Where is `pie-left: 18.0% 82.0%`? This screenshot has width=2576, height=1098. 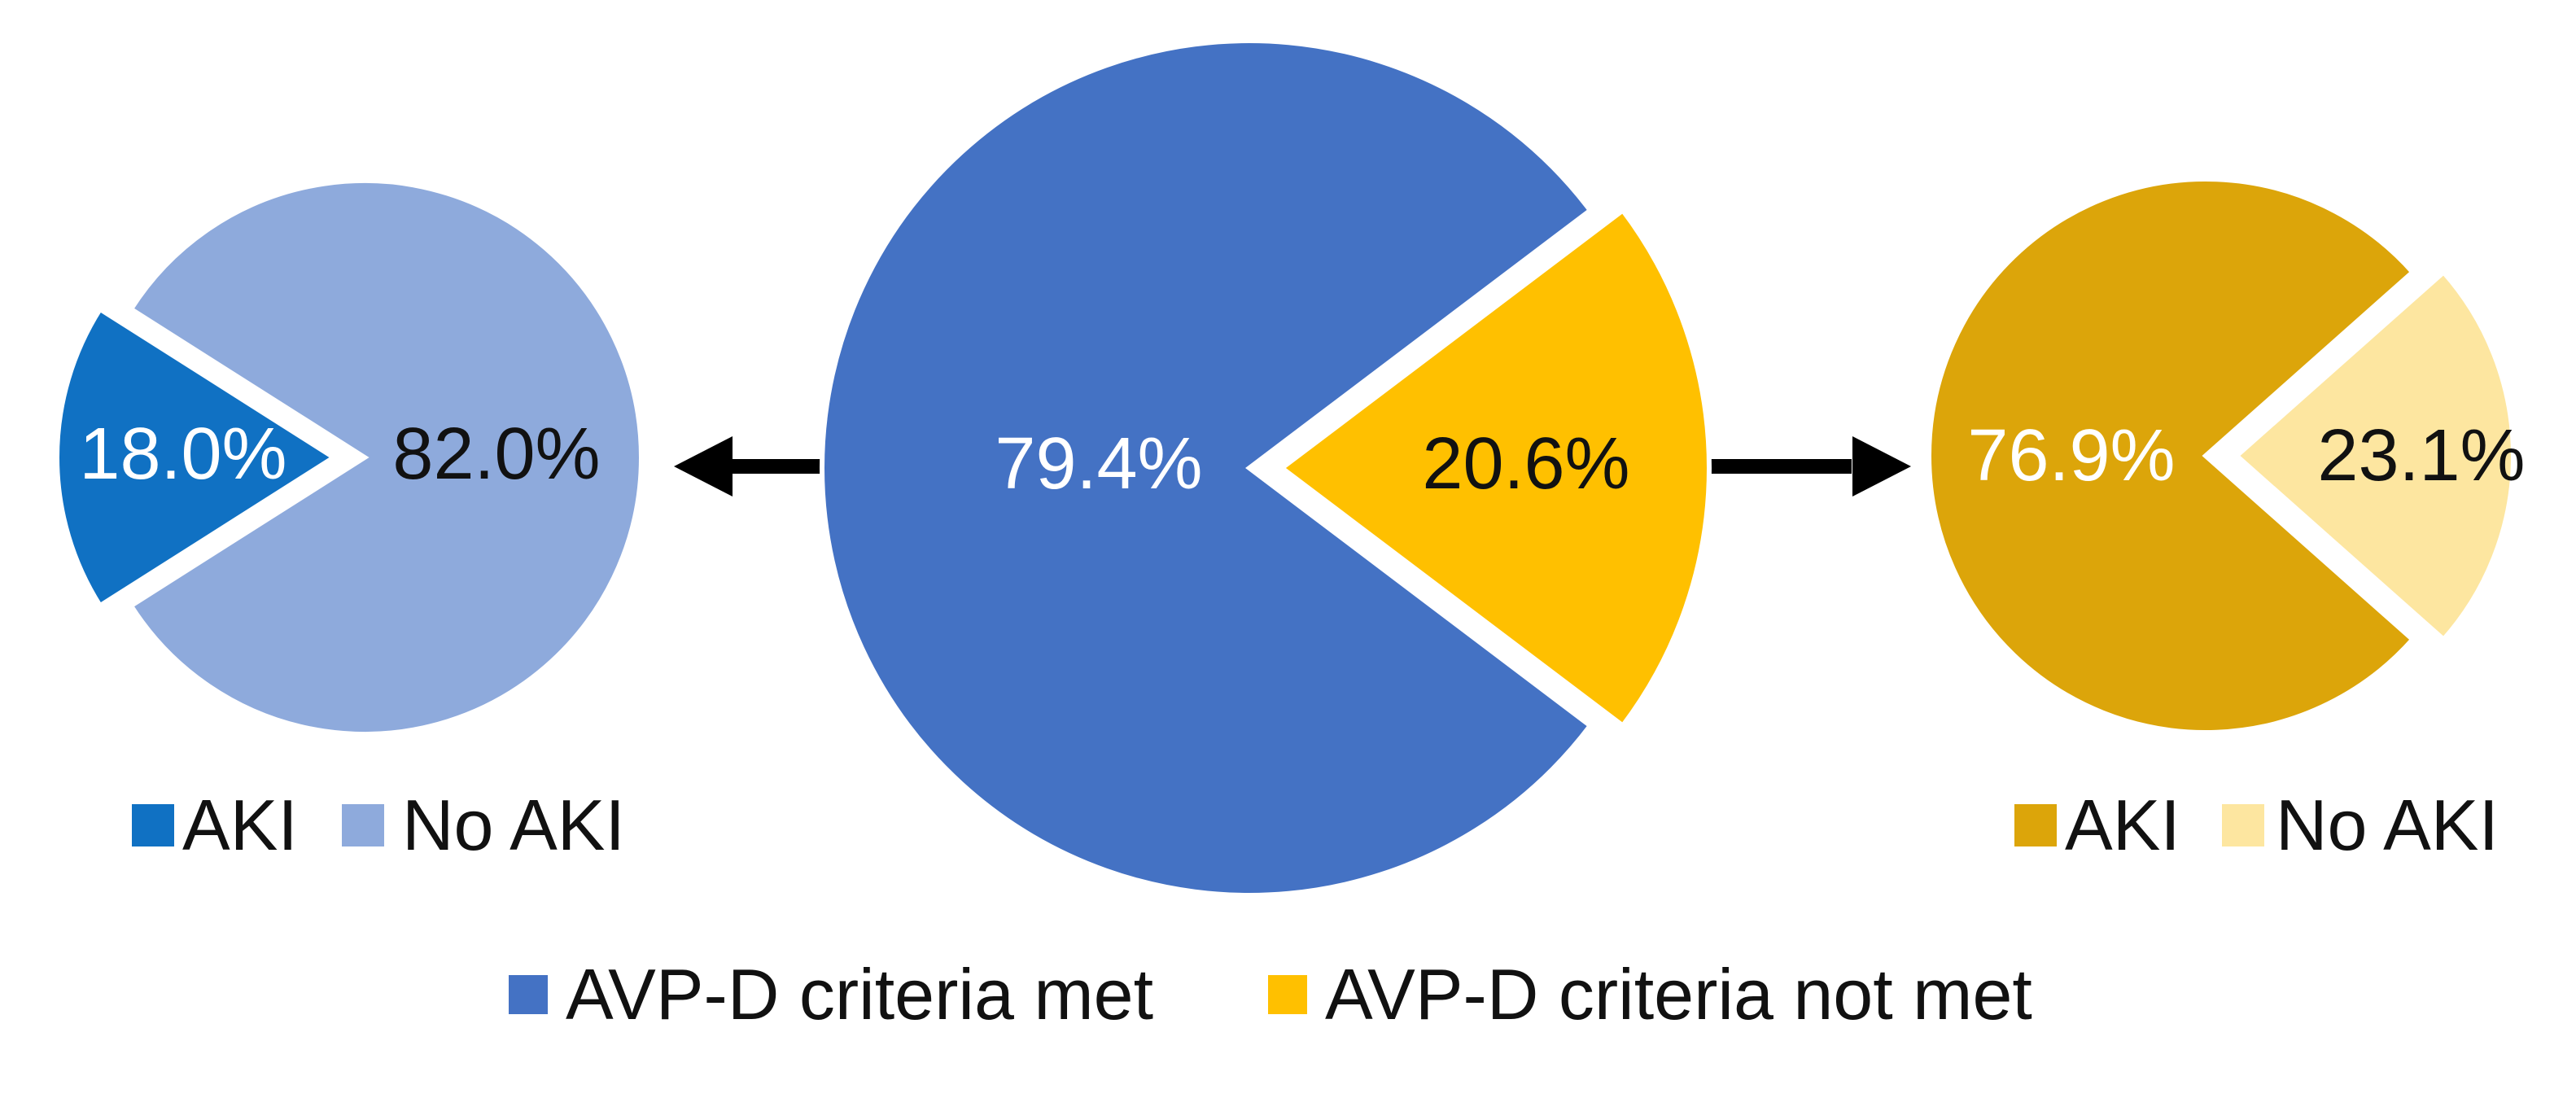 pie-left: 18.0% 82.0% is located at coordinates (349, 457).